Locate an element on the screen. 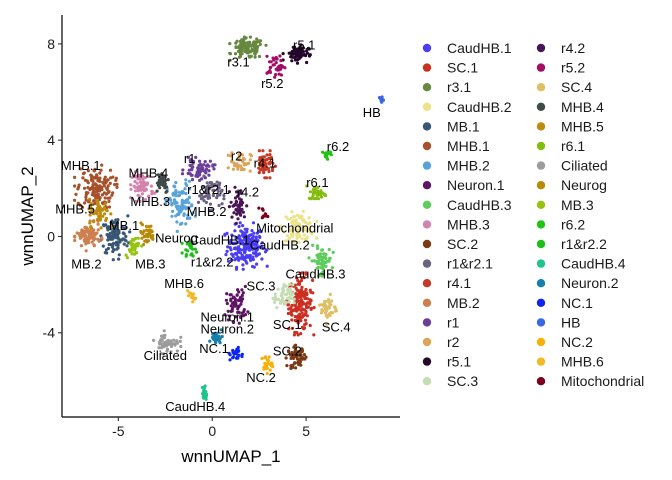 The width and height of the screenshot is (672, 480). legend-label: Neuron.2 is located at coordinates (590, 283).